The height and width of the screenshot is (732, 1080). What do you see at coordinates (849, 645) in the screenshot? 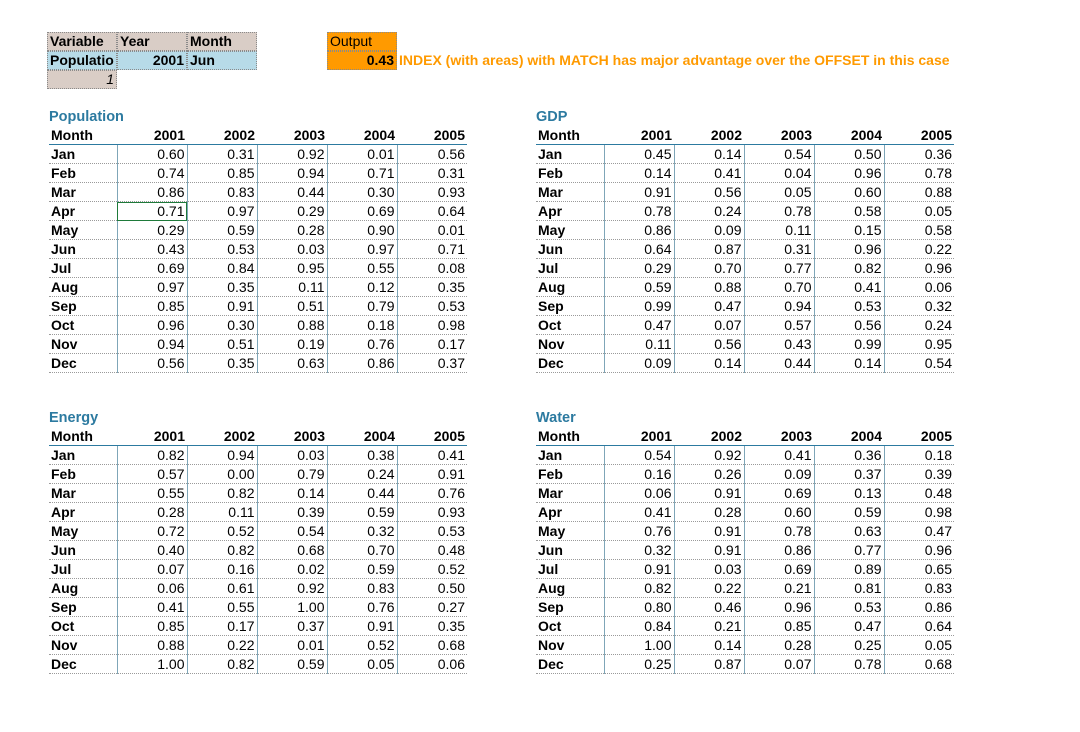
I see `value-cell: 0.25` at bounding box center [849, 645].